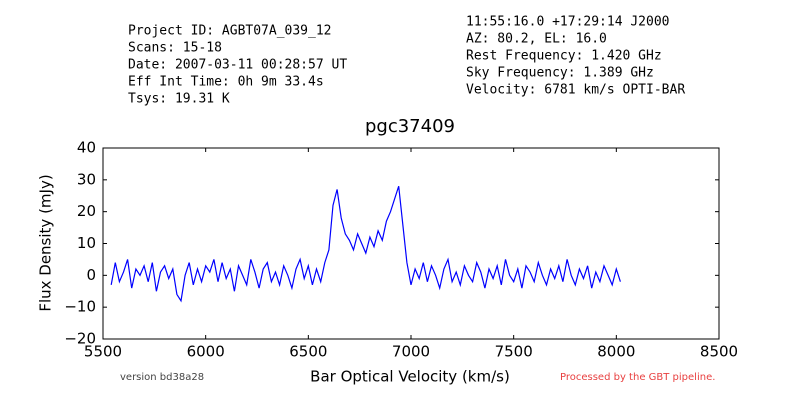 The height and width of the screenshot is (400, 800). What do you see at coordinates (237, 65) in the screenshot?
I see `info-line: Date: 2007-03-11 00:28:57 UT` at bounding box center [237, 65].